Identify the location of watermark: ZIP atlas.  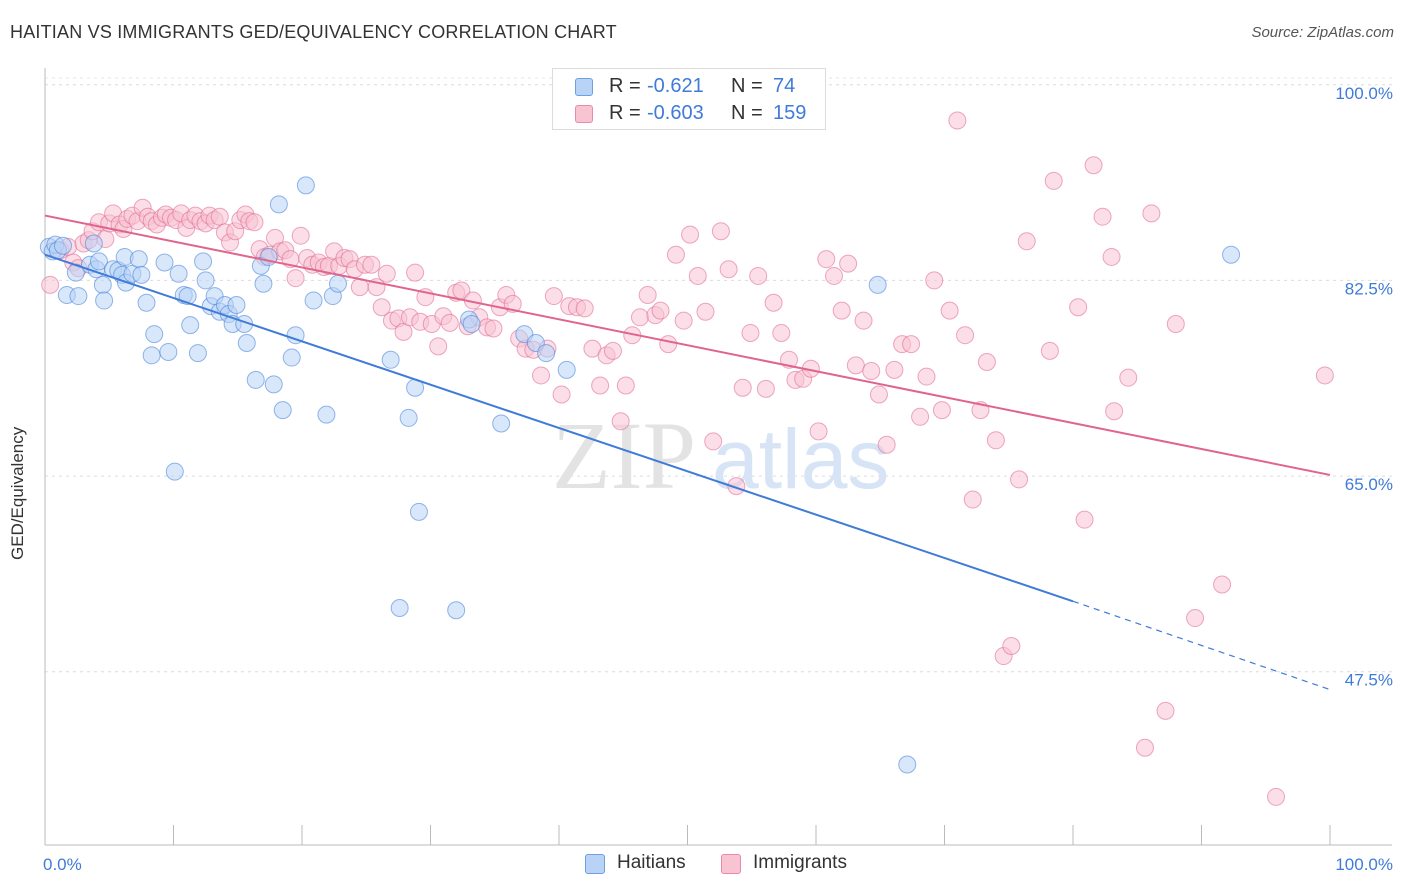
(720, 455).